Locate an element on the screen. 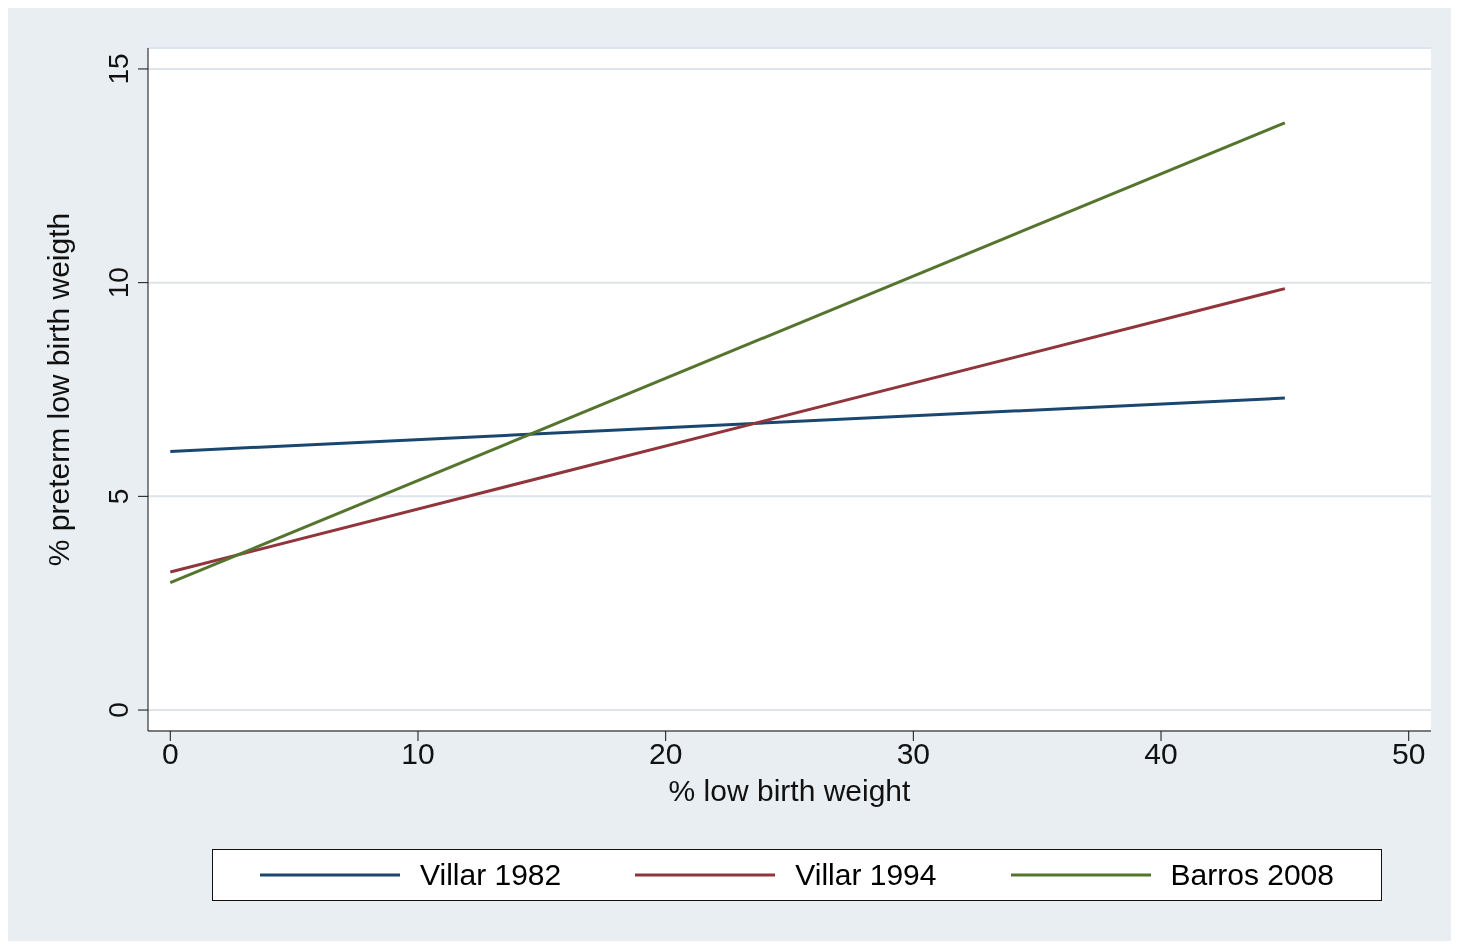 This screenshot has width=1459, height=949. x-tick-label: 40 is located at coordinates (1161, 754).